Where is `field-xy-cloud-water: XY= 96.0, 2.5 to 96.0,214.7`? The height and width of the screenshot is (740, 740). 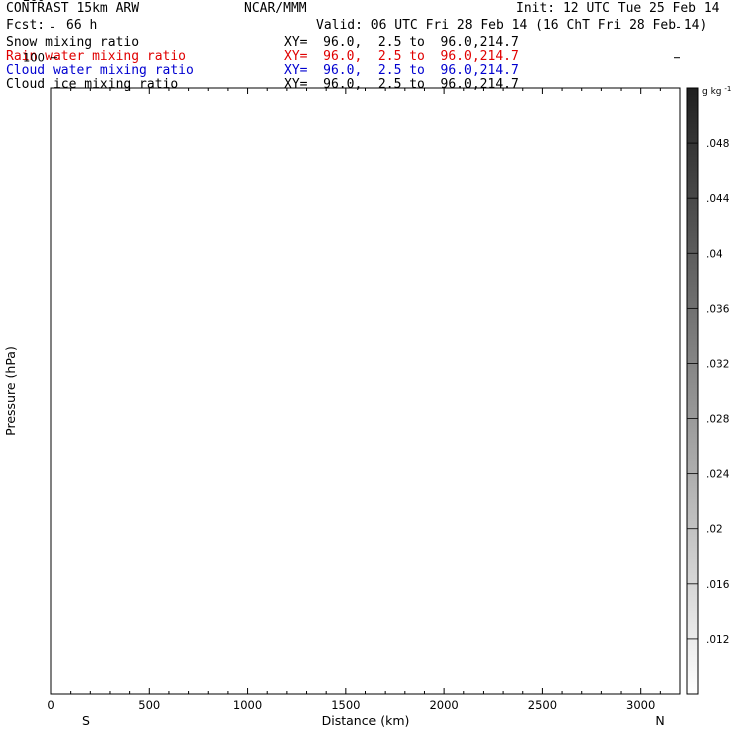 field-xy-cloud-water: XY= 96.0, 2.5 to 96.0,214.7 is located at coordinates (401, 70).